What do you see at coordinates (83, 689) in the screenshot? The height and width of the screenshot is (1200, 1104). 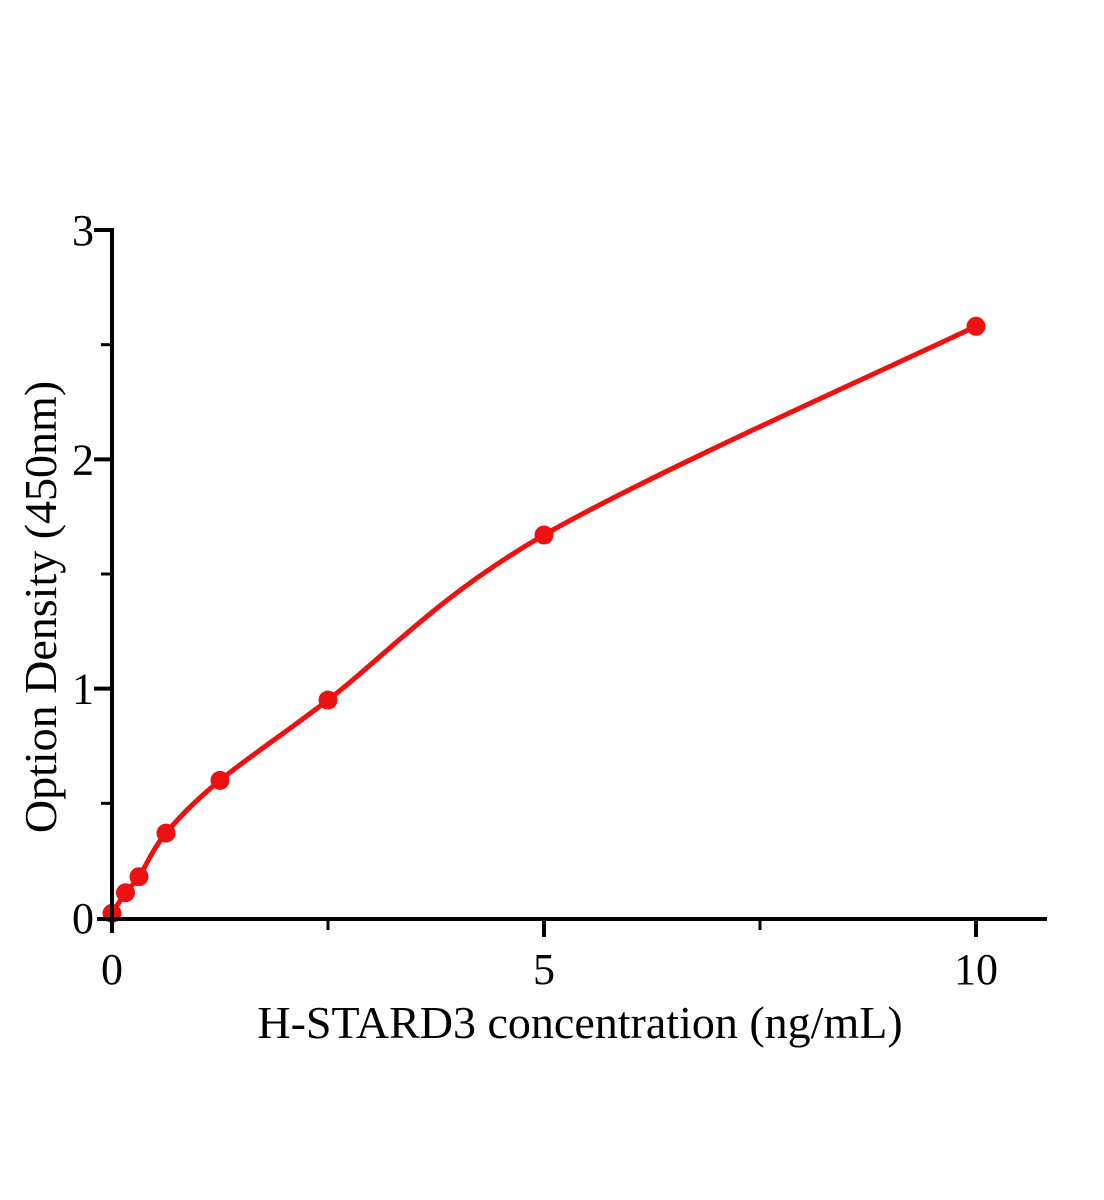 I see `y-tick-label: 1` at bounding box center [83, 689].